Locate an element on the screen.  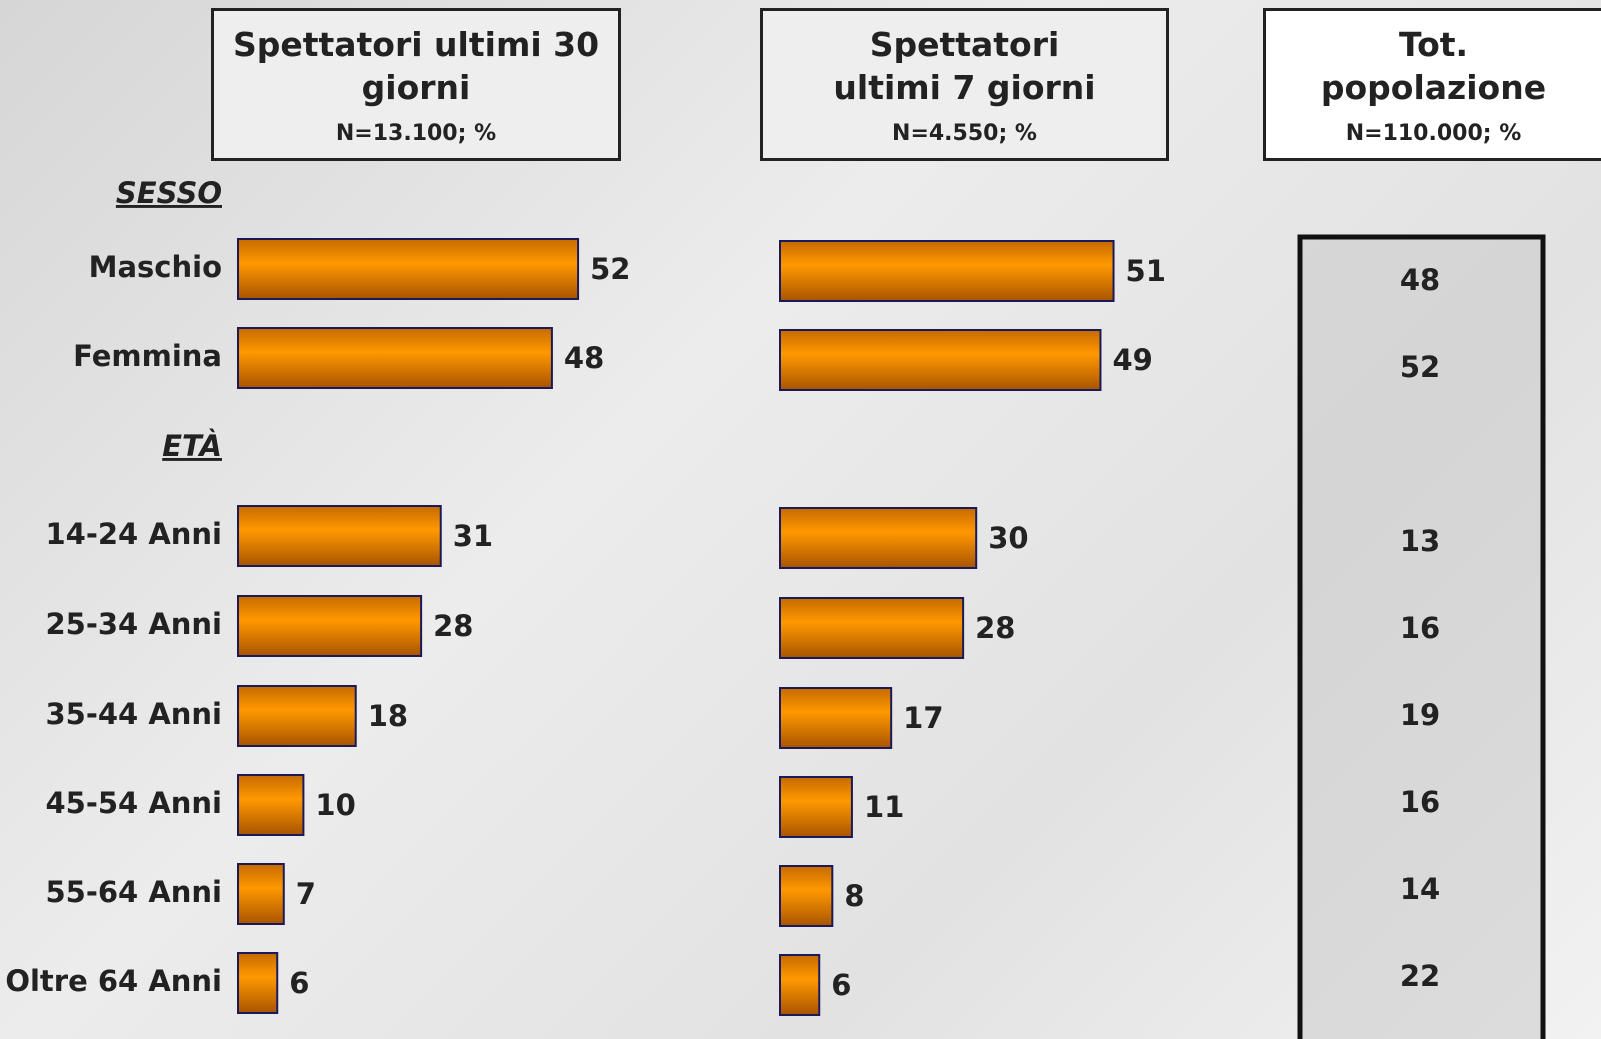
population-value: 48 is located at coordinates (1420, 280).